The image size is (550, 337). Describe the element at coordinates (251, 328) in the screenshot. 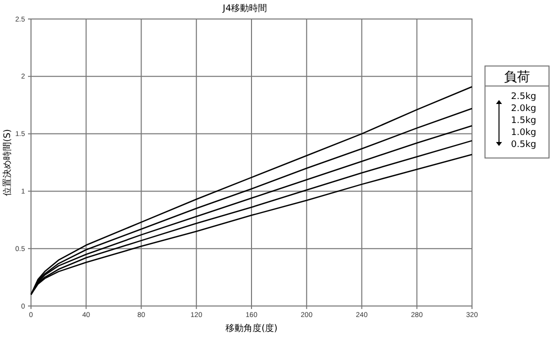

I see `x-axis-title: 移動角度(度)` at that location.